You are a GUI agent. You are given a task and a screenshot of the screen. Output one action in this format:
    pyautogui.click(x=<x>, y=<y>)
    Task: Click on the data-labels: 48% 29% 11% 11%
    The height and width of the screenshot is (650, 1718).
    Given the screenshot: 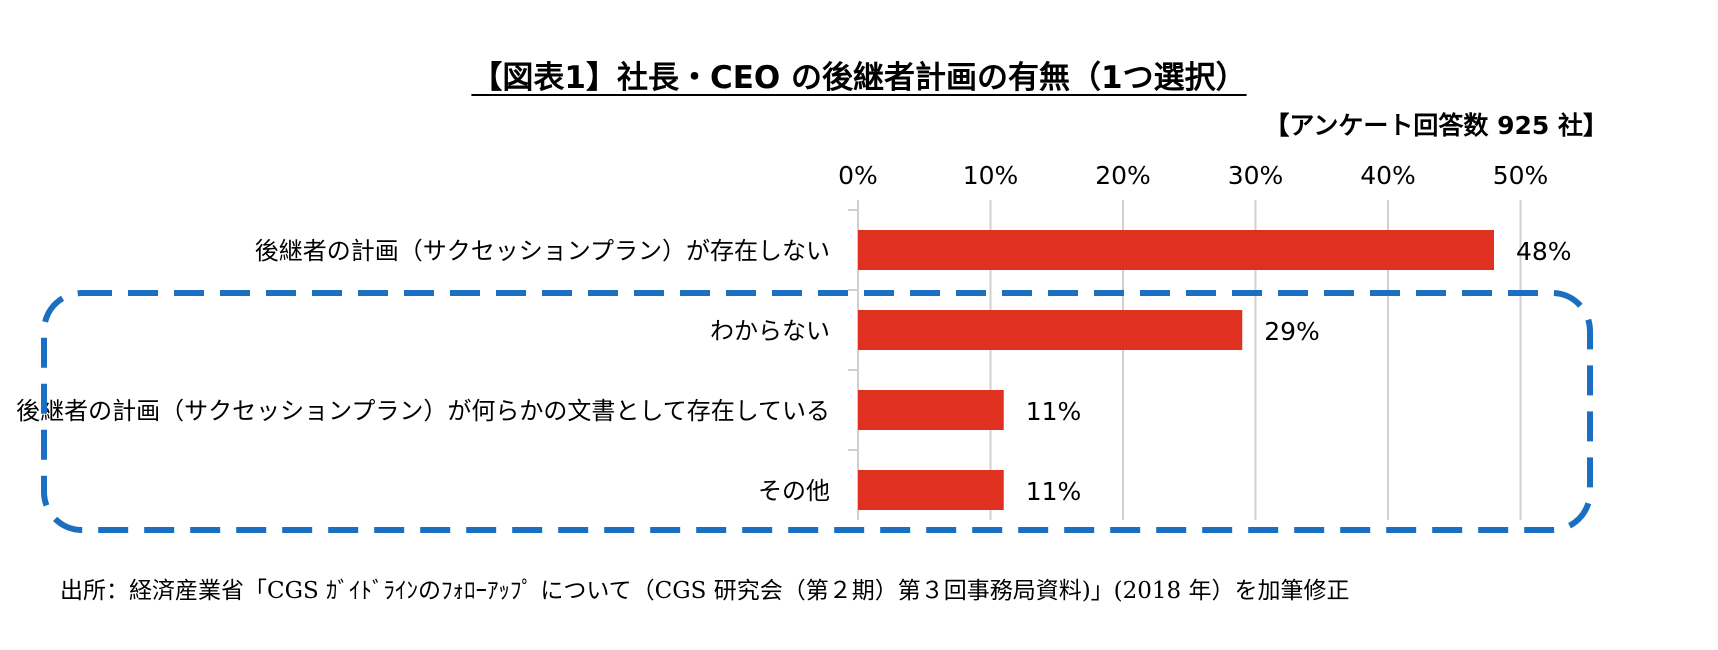 What is the action you would take?
    pyautogui.click(x=1299, y=371)
    